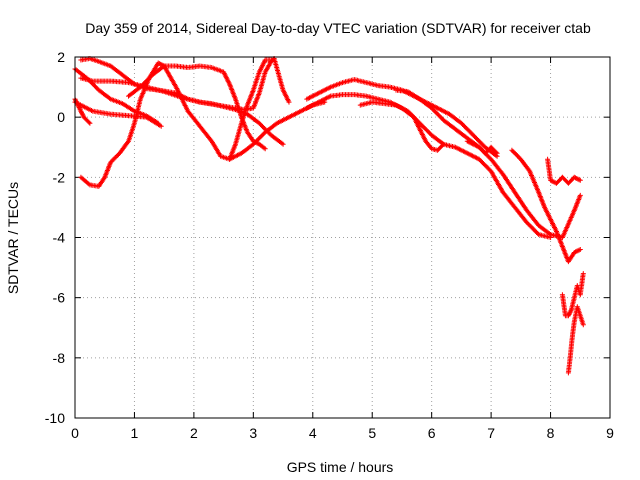 The width and height of the screenshot is (640, 480). Describe the element at coordinates (59, 298) in the screenshot. I see `y-tick-label: -6` at that location.